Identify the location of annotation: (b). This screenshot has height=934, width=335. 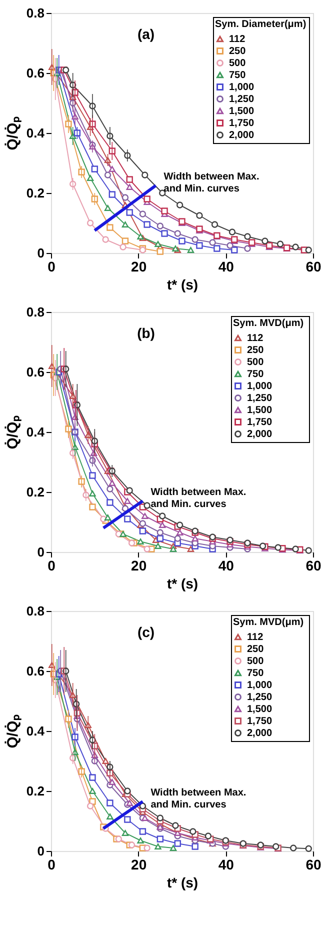
(146, 333).